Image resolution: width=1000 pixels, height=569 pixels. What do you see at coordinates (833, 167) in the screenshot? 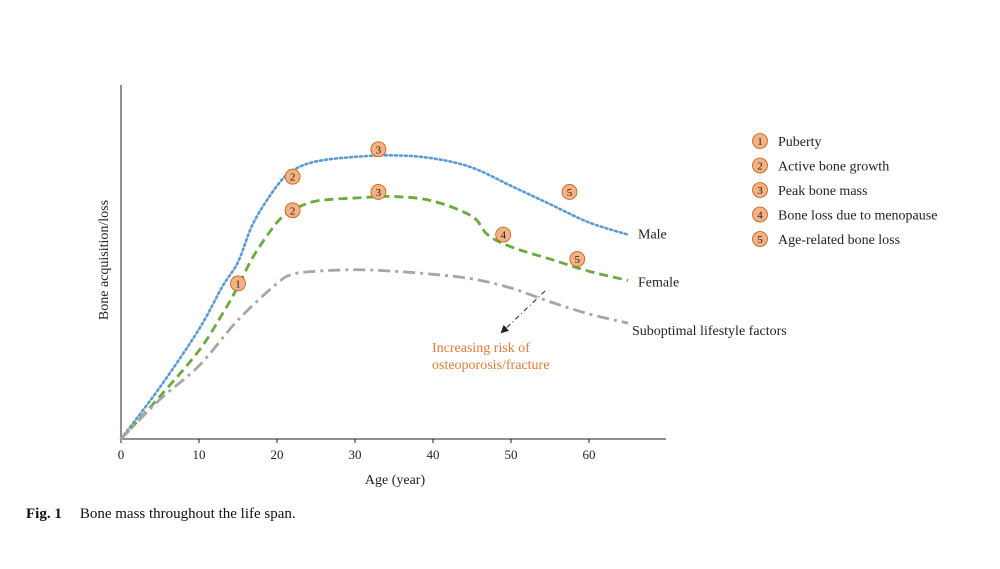
I see `legend-label: Active bone growth` at bounding box center [833, 167].